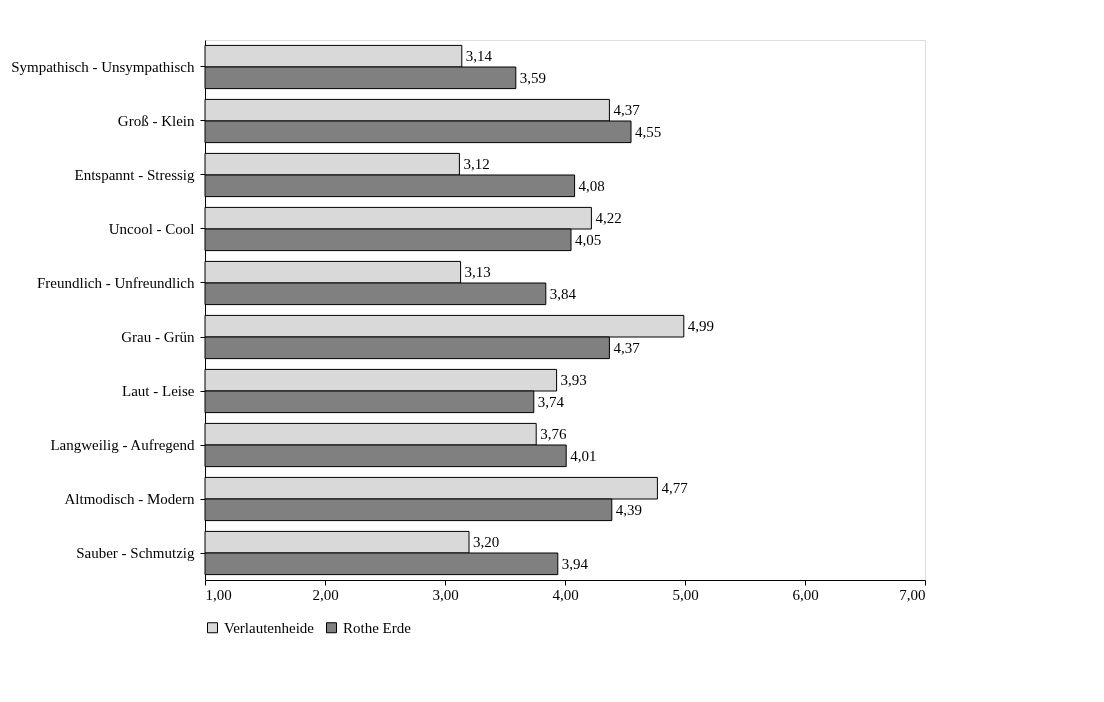  Describe the element at coordinates (377, 627) in the screenshot. I see `legend-label: Rothe Erde` at that location.